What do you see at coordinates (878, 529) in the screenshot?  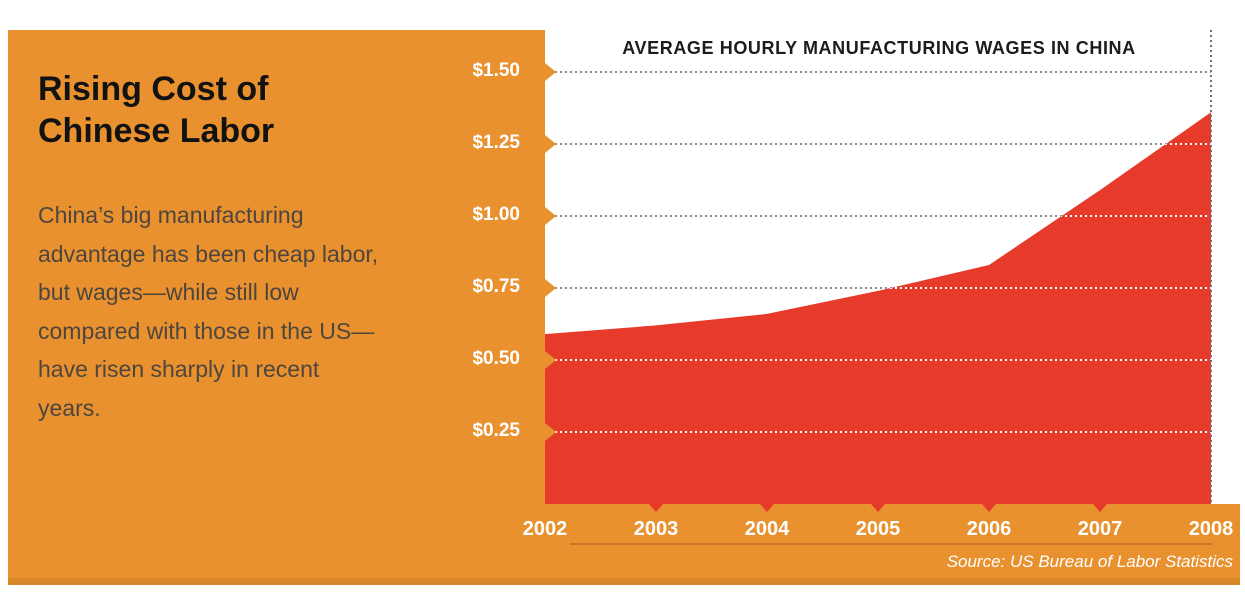 I see `x-tick-label-year: 2005` at bounding box center [878, 529].